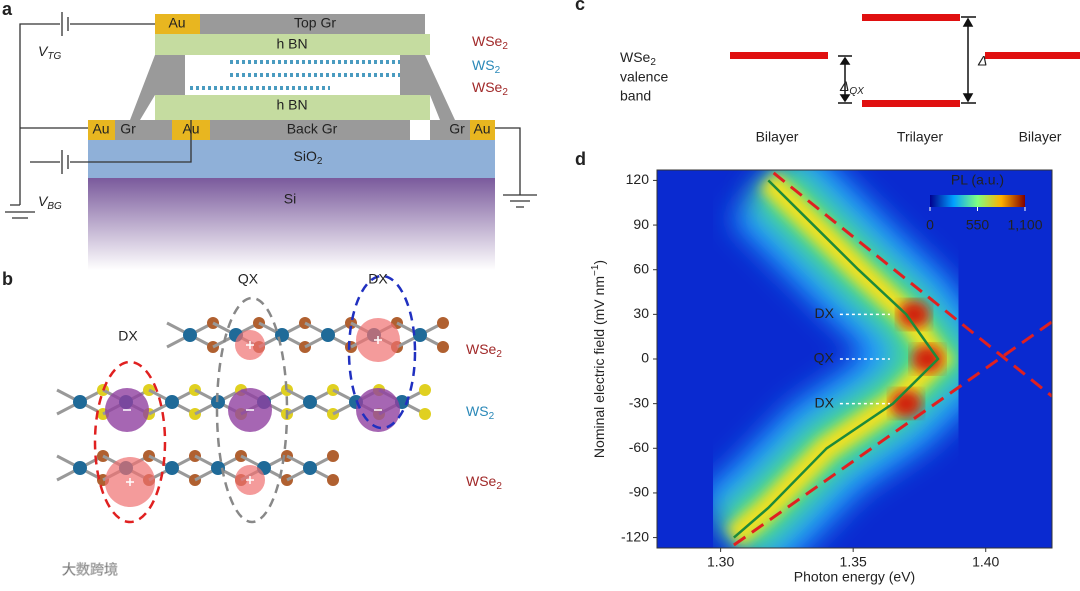  I want to click on label: WSe2, so click(638, 58).